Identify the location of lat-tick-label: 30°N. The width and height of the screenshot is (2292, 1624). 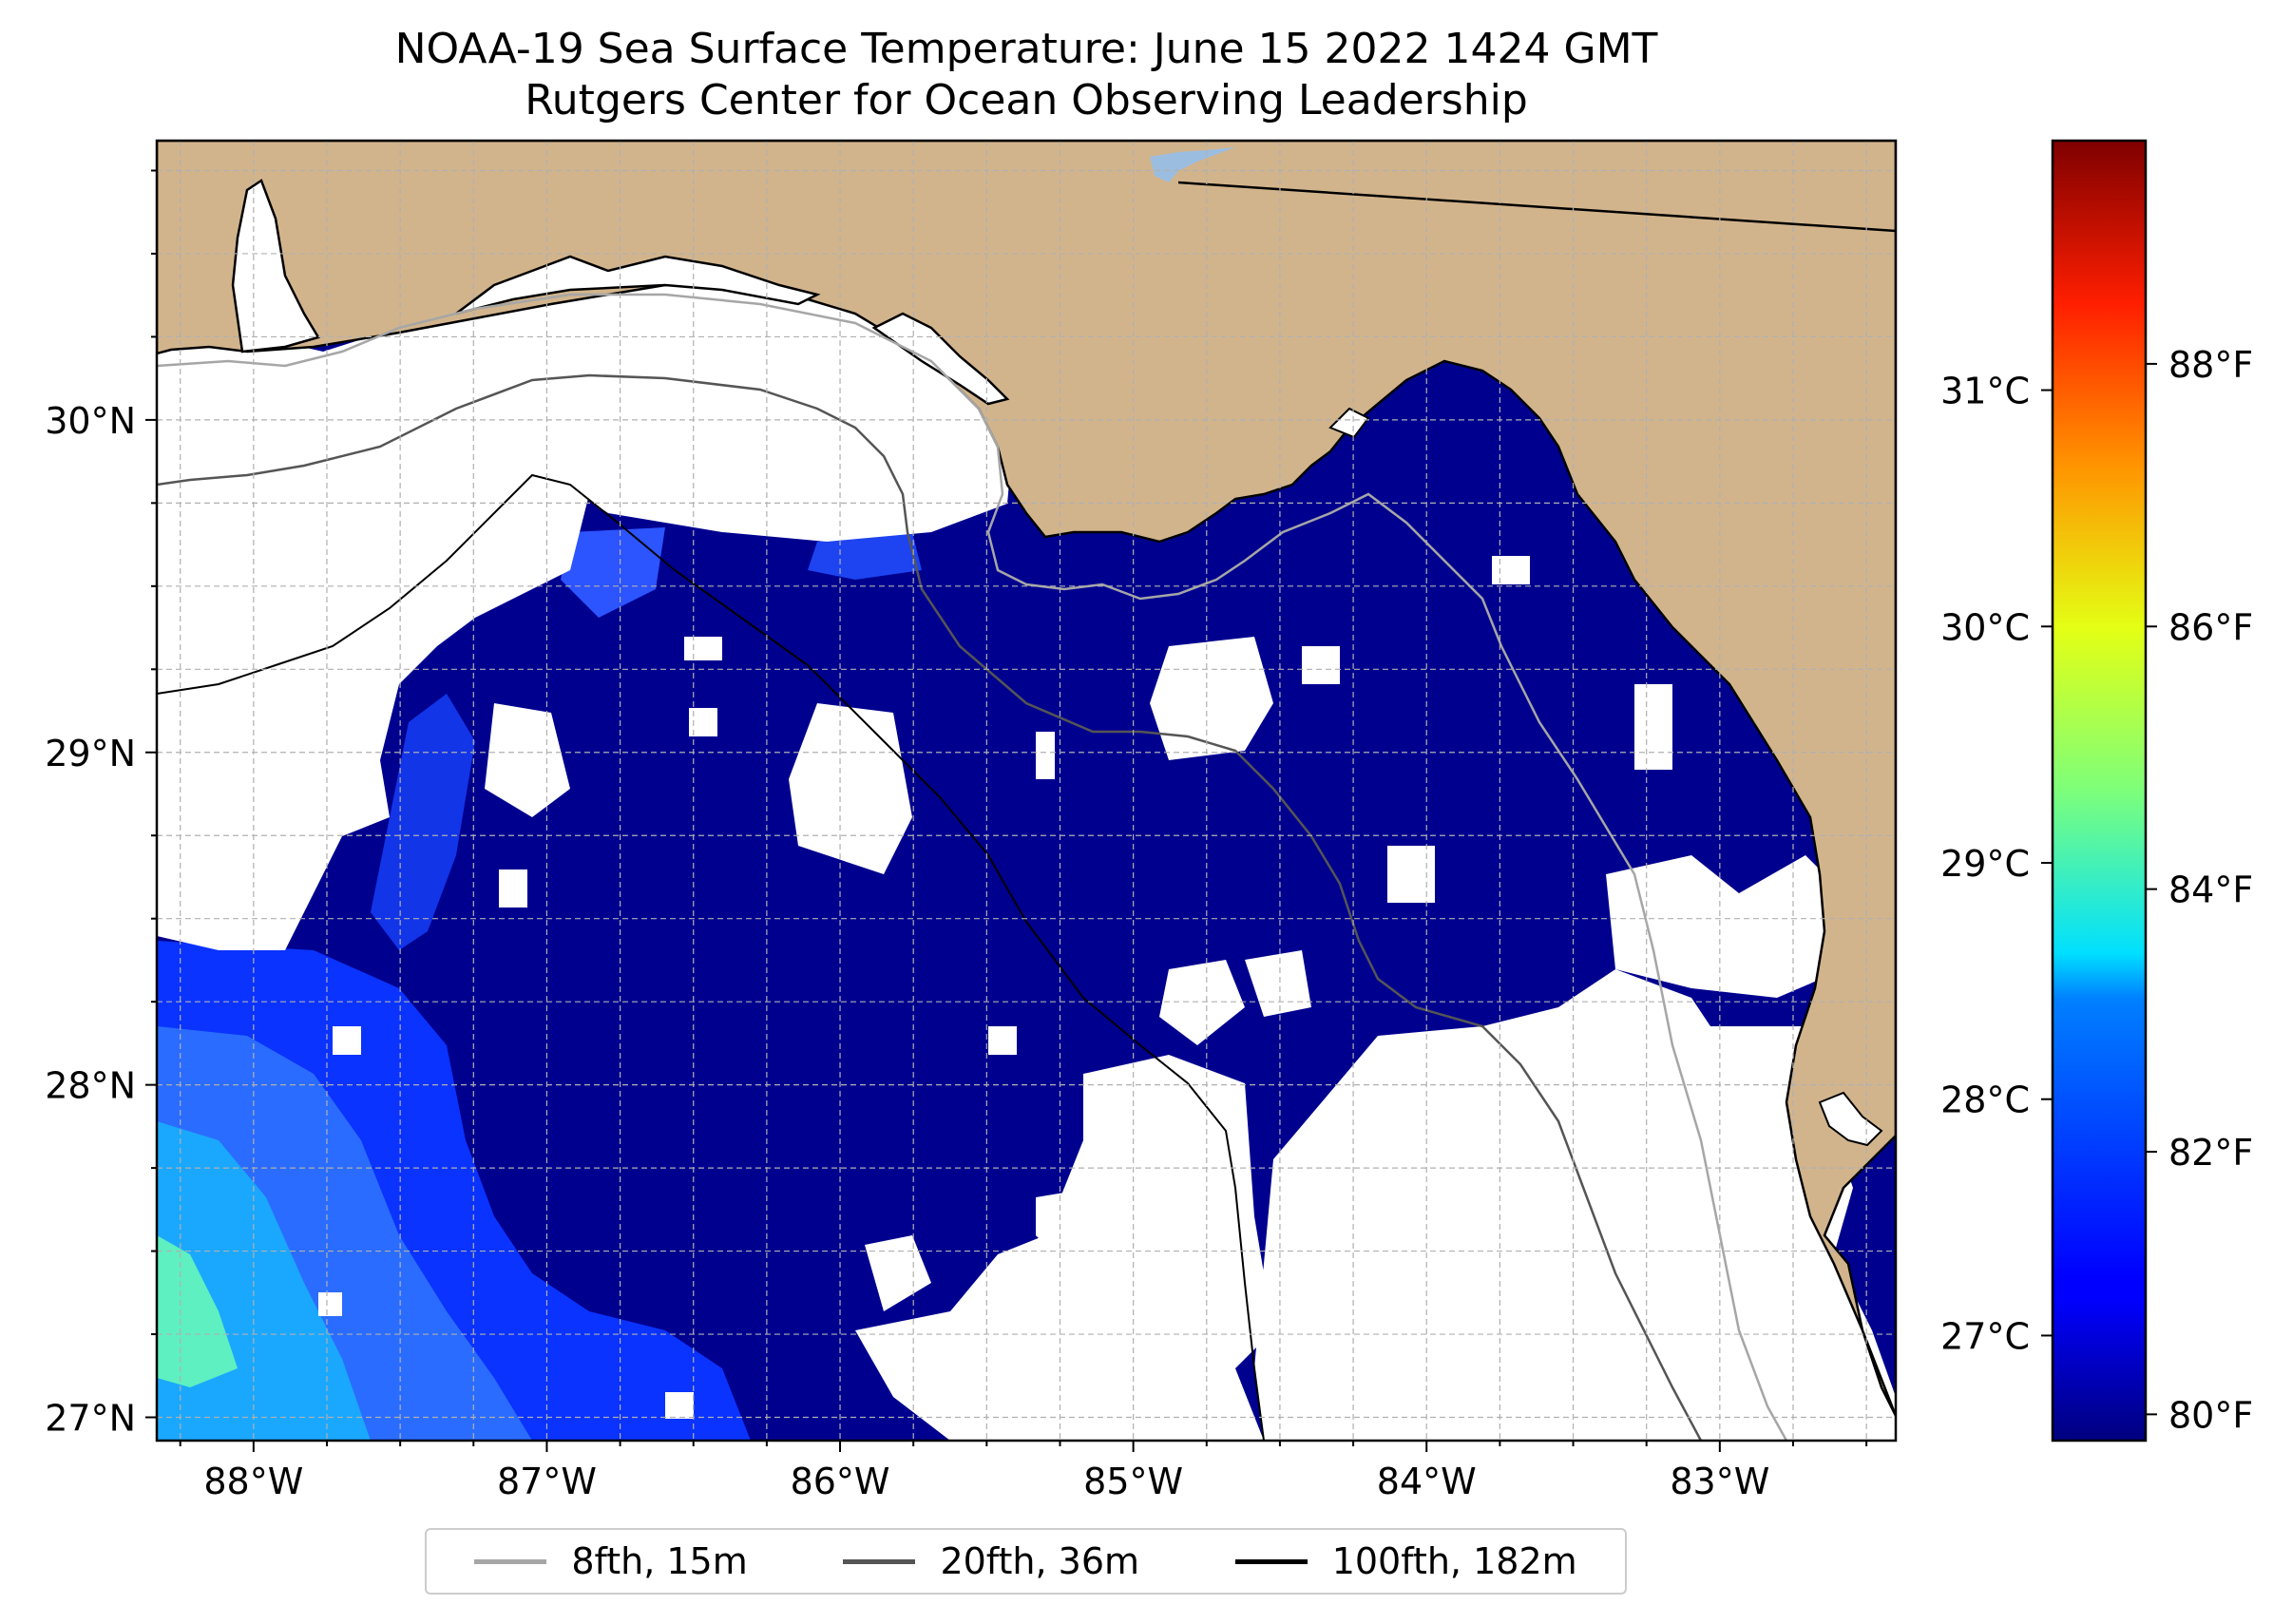
(90, 421).